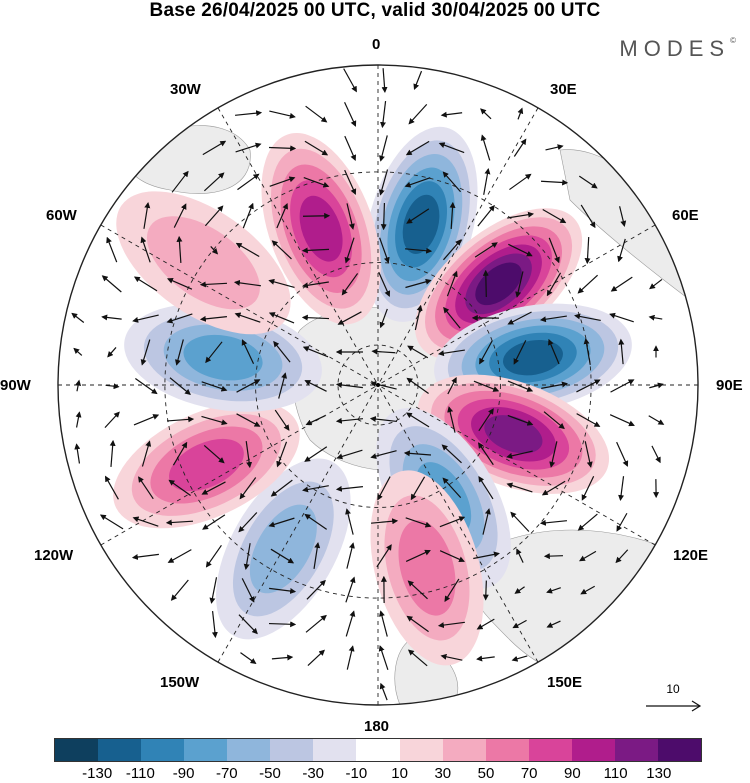  Describe the element at coordinates (691, 555) in the screenshot. I see `lon-label-120e: 120E` at that location.